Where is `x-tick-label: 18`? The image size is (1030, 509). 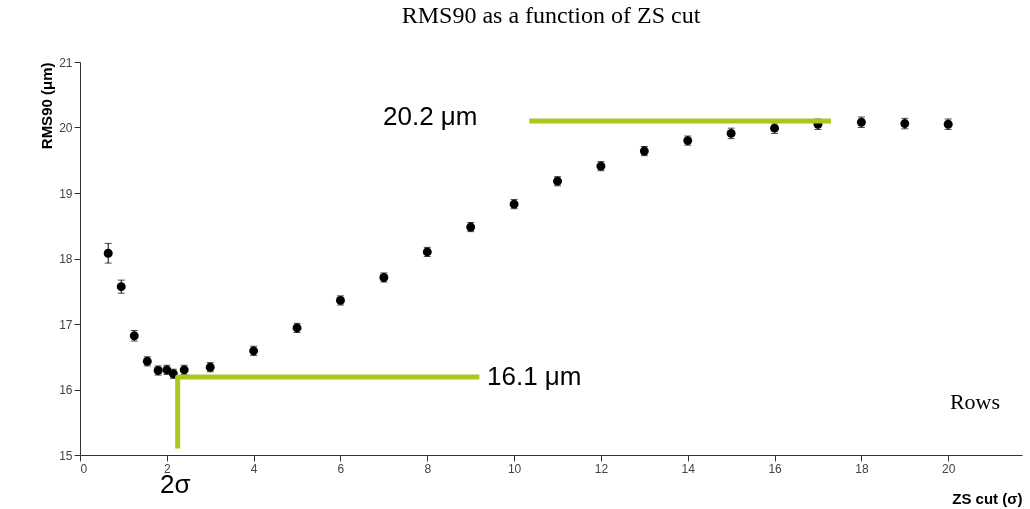
x-tick-label: 18 is located at coordinates (862, 468).